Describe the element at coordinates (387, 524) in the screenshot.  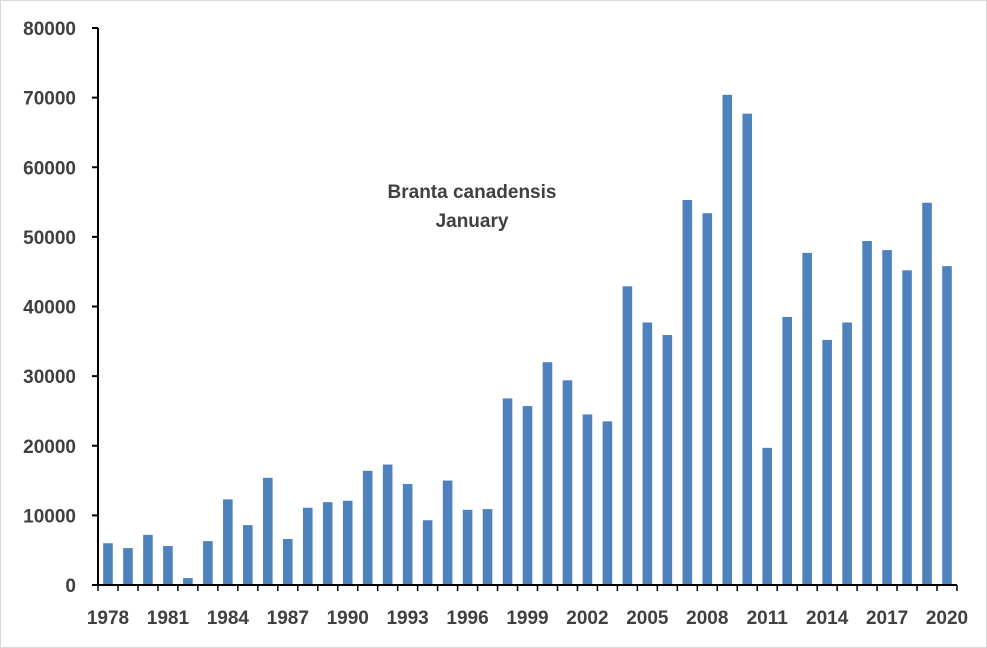
I see `bar-1992` at that location.